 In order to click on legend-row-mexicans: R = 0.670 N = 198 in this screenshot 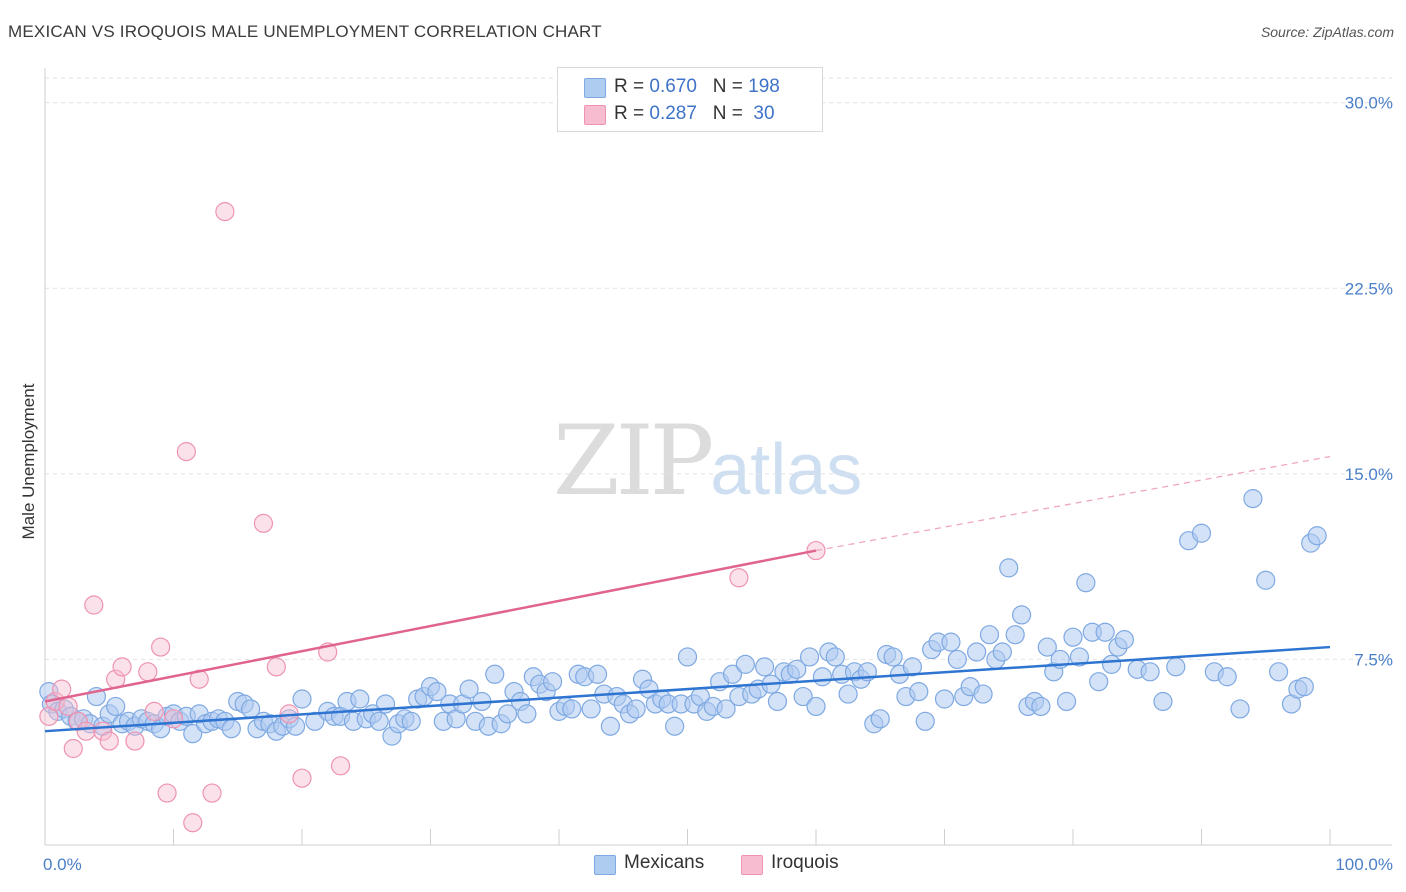, I will do `click(697, 87)`.